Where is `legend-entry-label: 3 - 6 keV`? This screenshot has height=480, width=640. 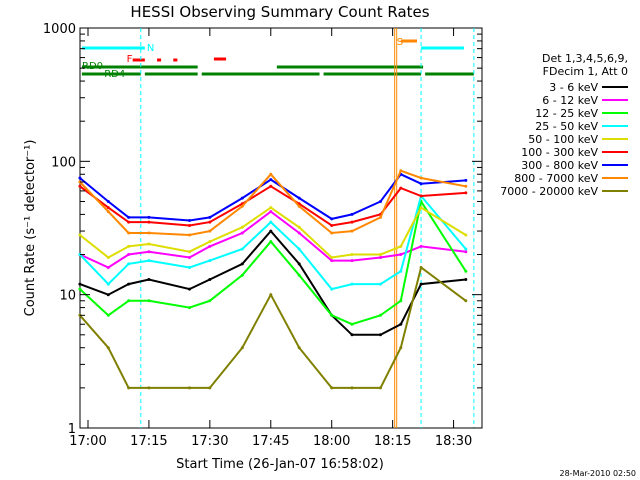 legend-entry-label: 3 - 6 keV is located at coordinates (573, 87).